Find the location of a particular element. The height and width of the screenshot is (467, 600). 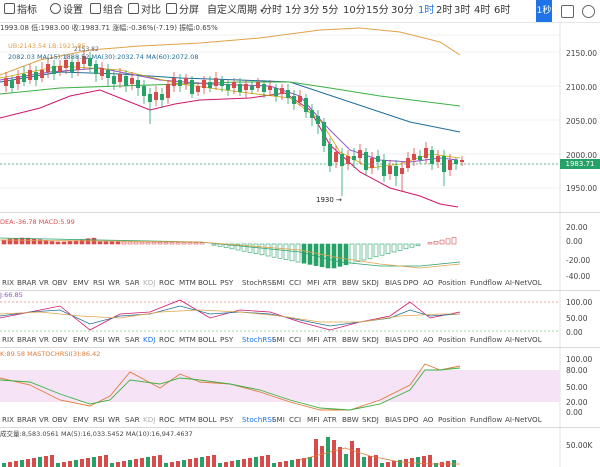

timeframe-tab: 6时 is located at coordinates (502, 10).